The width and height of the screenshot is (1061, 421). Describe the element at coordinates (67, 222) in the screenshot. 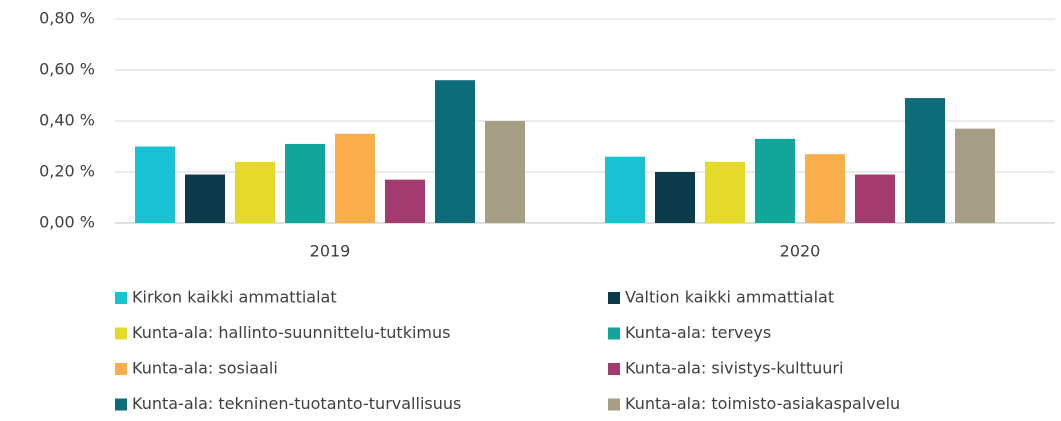

I see `y-tick-label: 0,00 %` at that location.